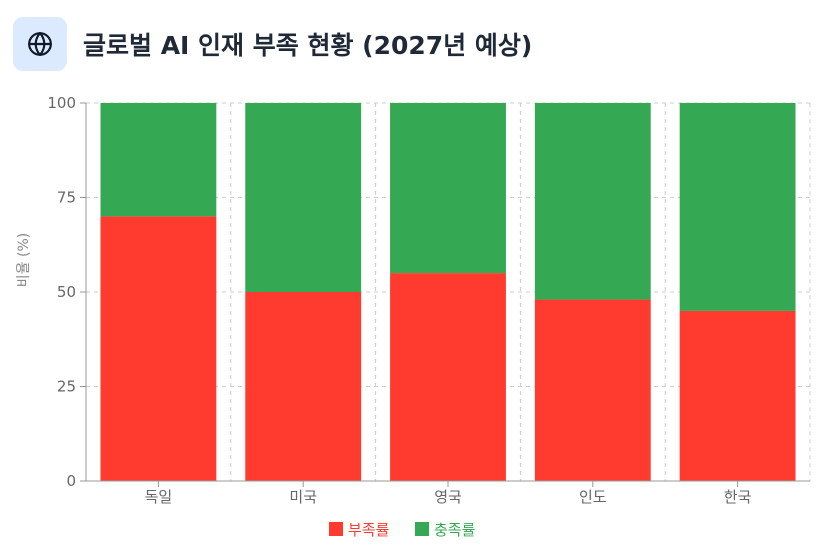  Describe the element at coordinates (738, 497) in the screenshot. I see `x-tick-label: 한국` at that location.